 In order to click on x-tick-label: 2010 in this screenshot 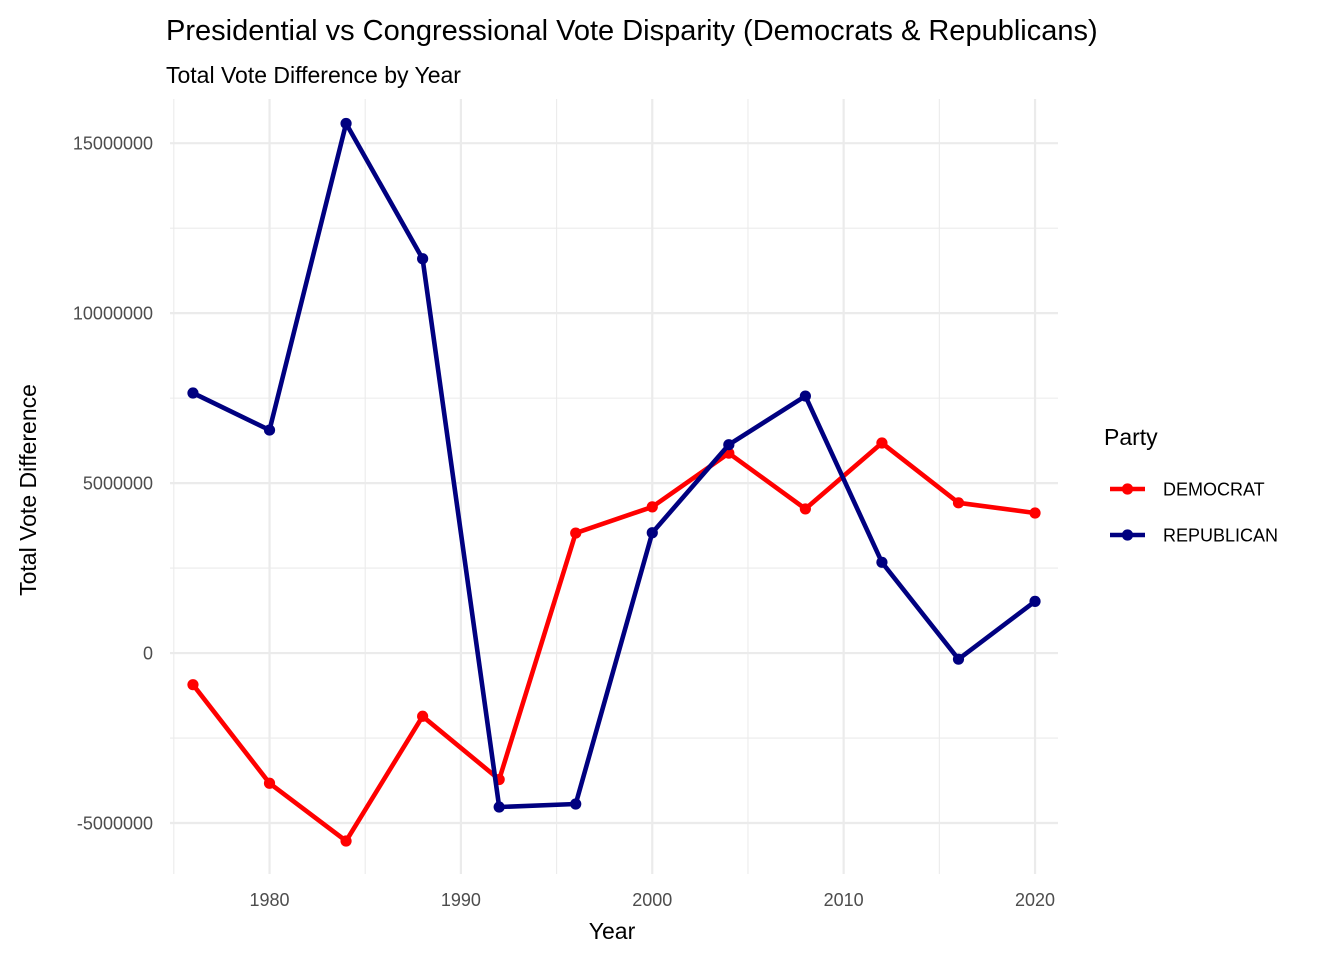, I will do `click(844, 900)`.